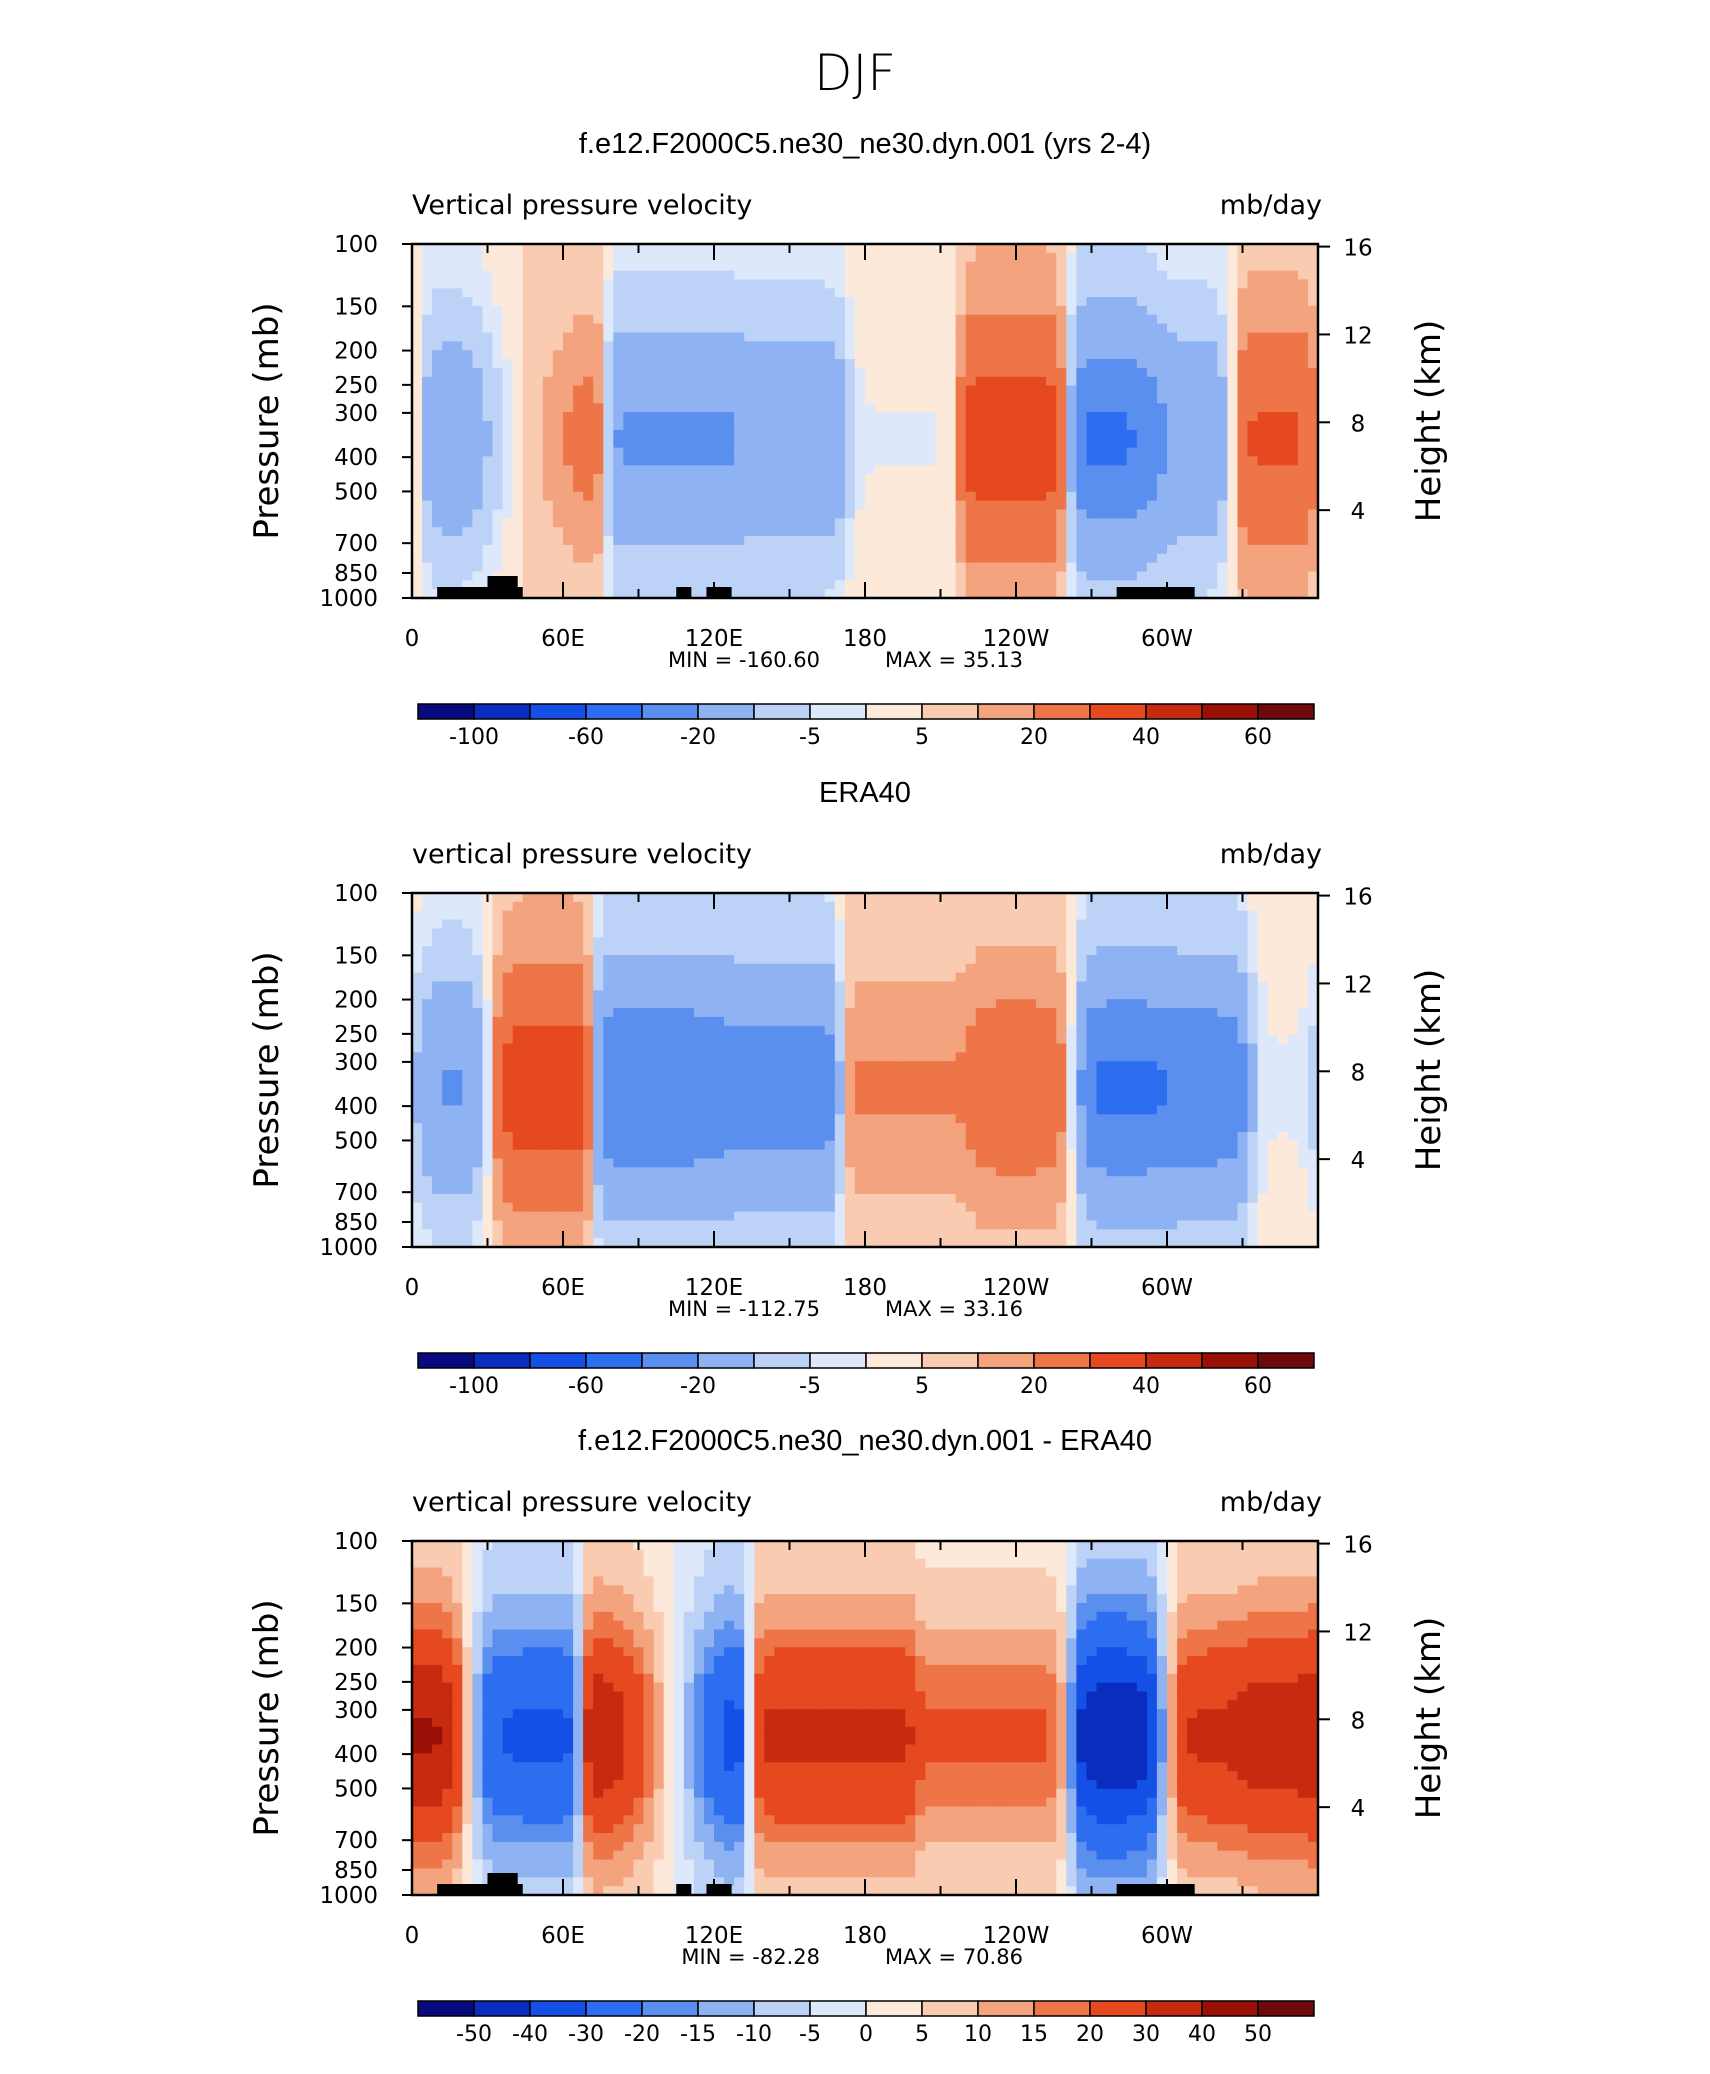 This screenshot has width=1710, height=2074. Describe the element at coordinates (356, 245) in the screenshot. I see `y-tick-label: 100` at that location.